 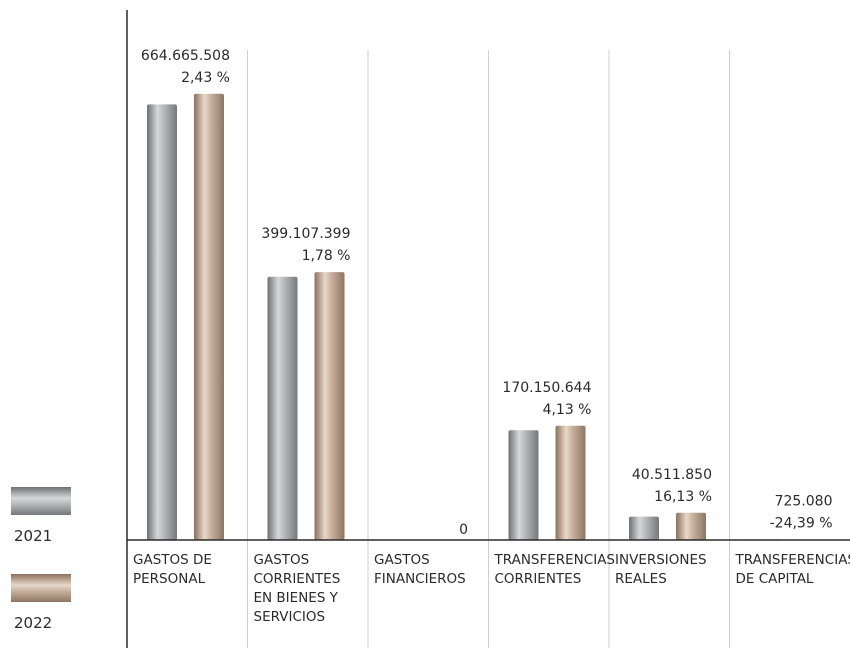 I want to click on value-label: 725.080, so click(x=804, y=501).